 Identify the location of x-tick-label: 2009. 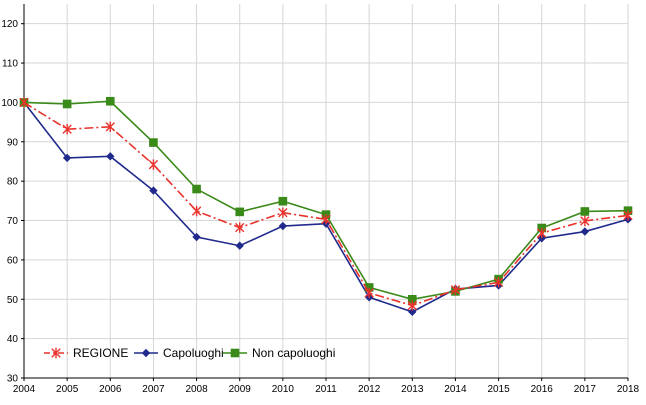
(240, 389).